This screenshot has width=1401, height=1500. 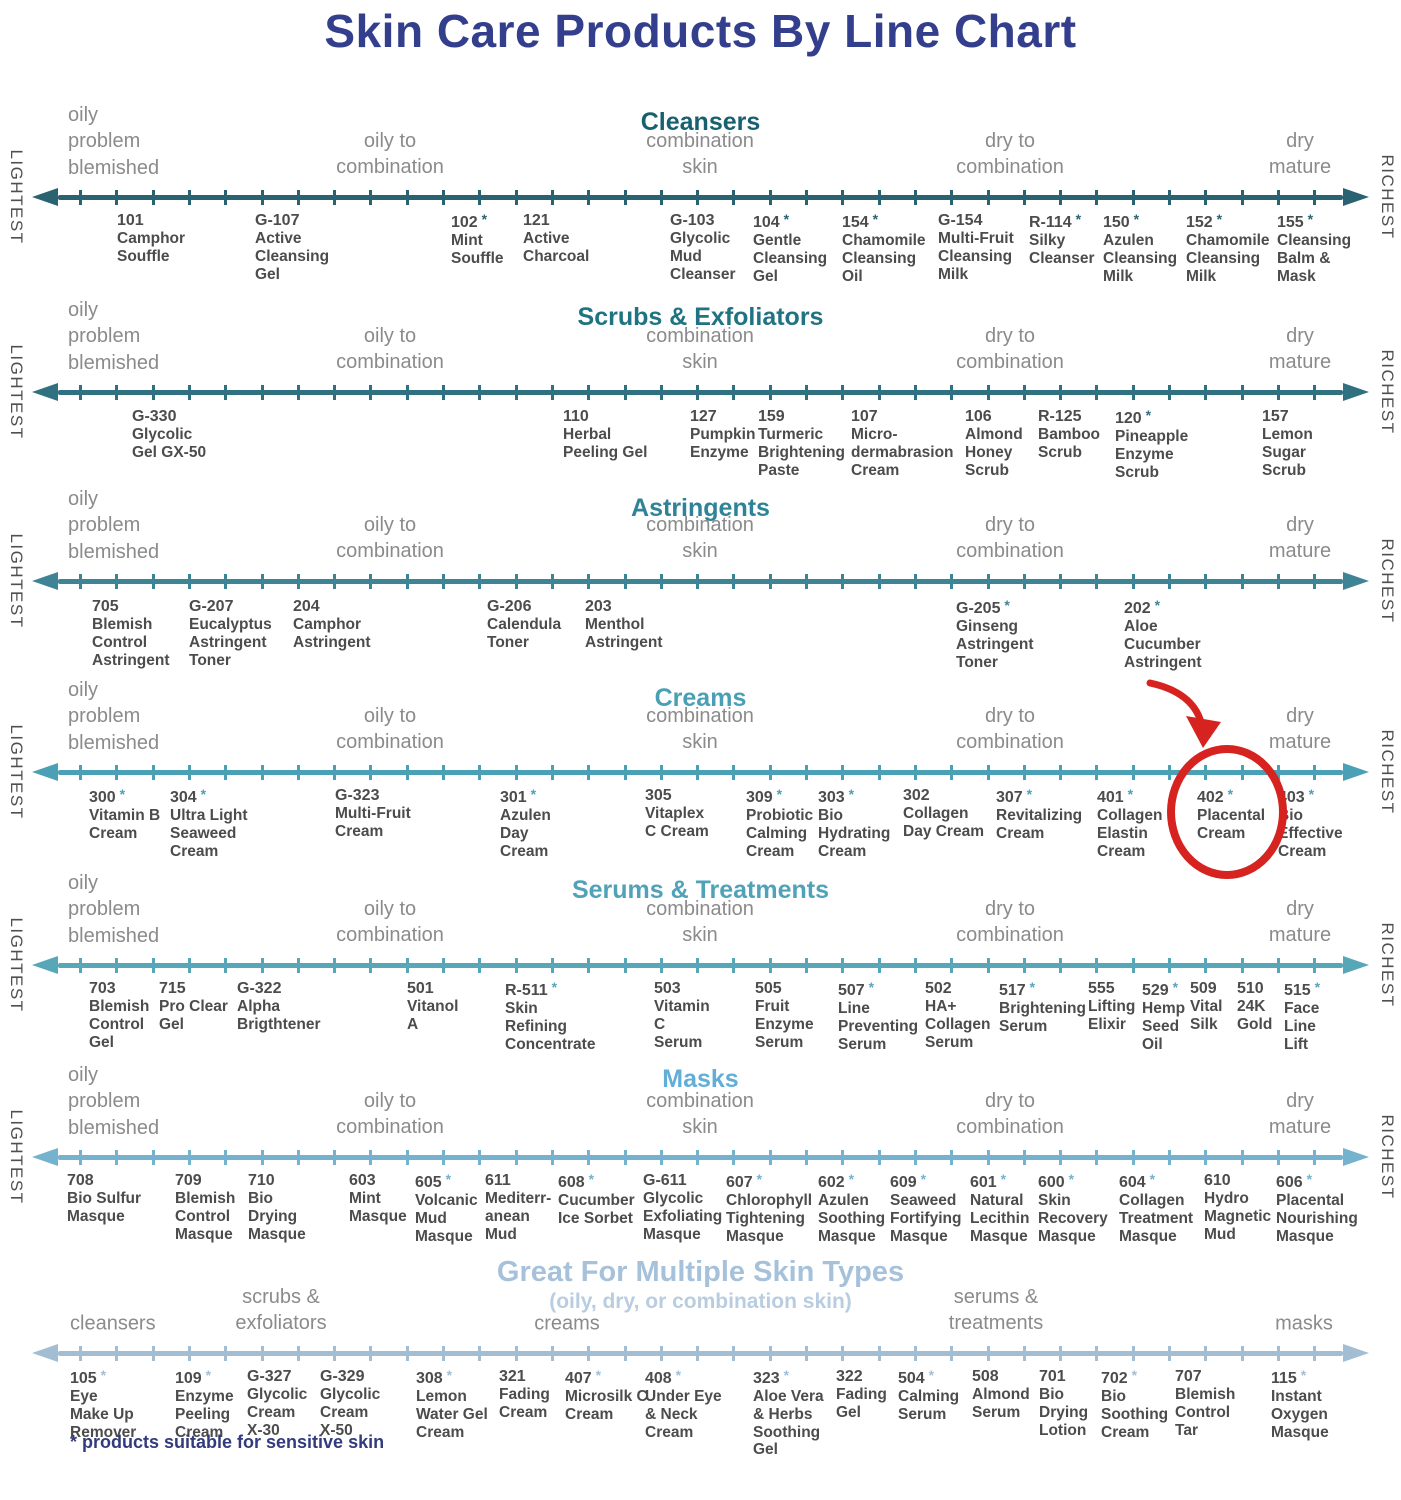 I want to click on product-name: Fading Cream, so click(x=524, y=1403).